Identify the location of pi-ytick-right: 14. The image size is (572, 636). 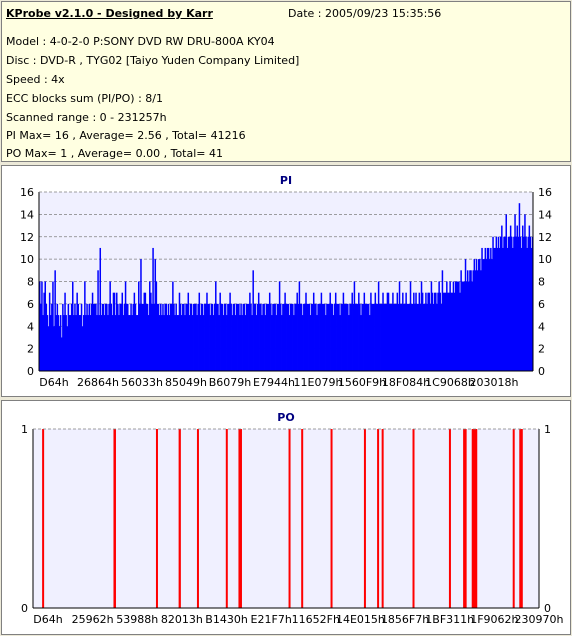
(545, 214).